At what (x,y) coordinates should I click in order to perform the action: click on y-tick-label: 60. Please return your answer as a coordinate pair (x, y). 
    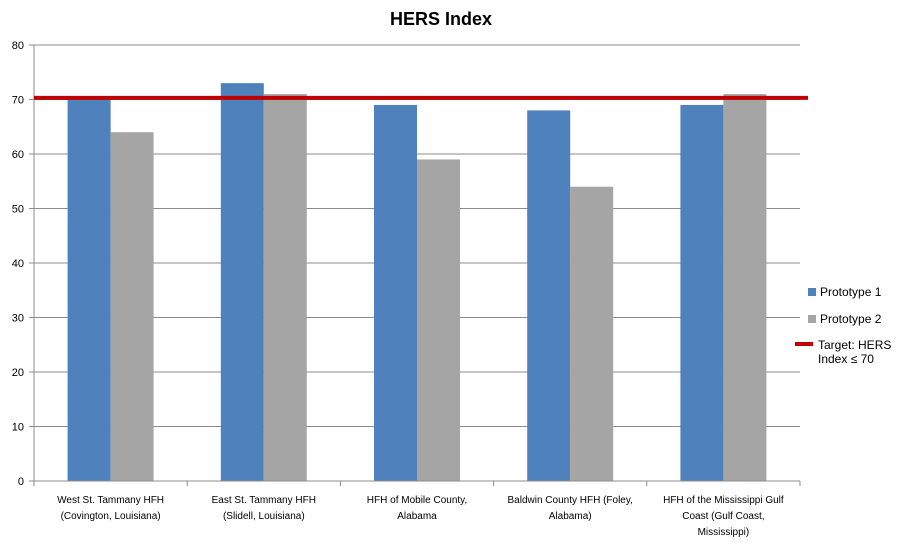
    Looking at the image, I should click on (18, 155).